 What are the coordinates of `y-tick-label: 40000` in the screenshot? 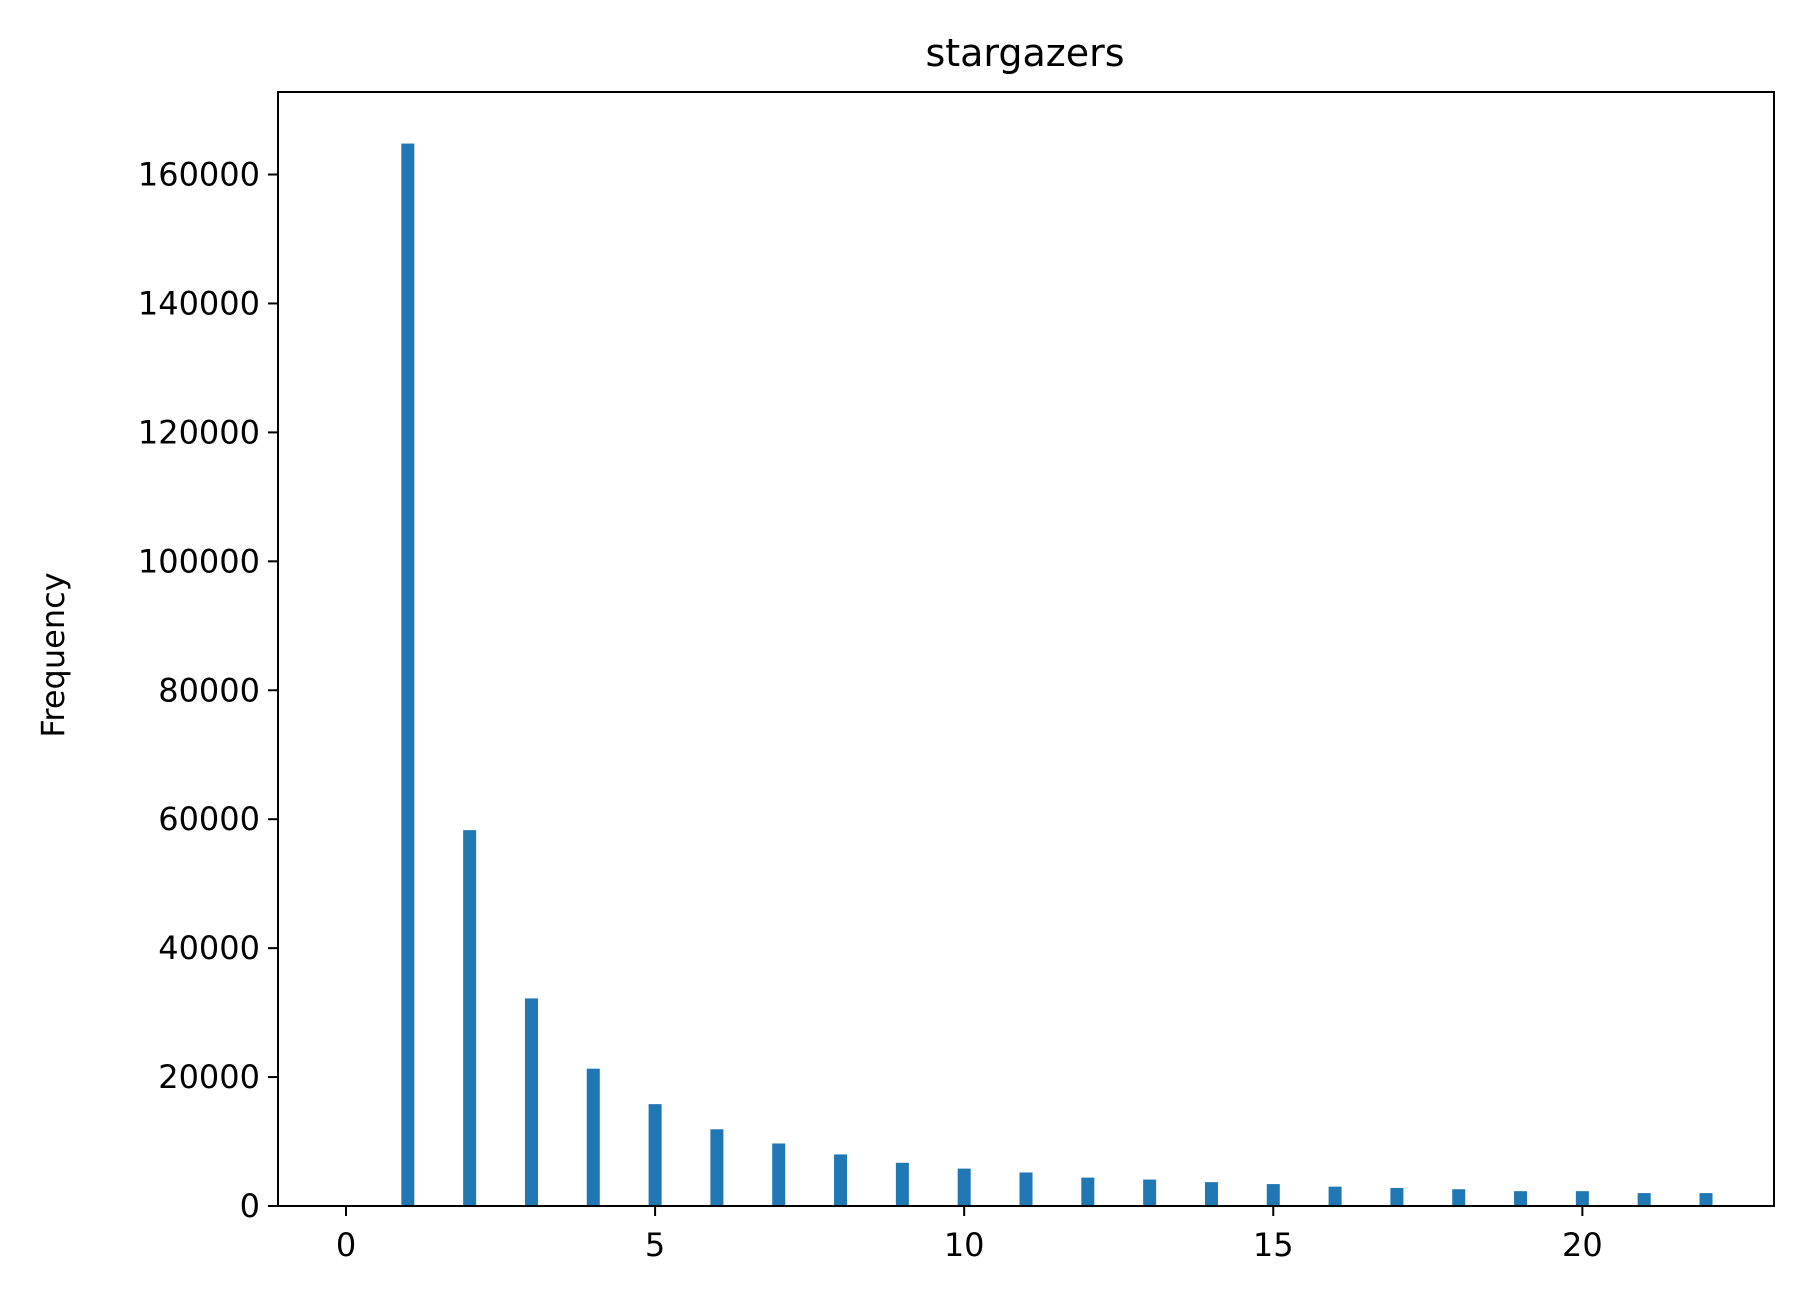 It's located at (209, 948).